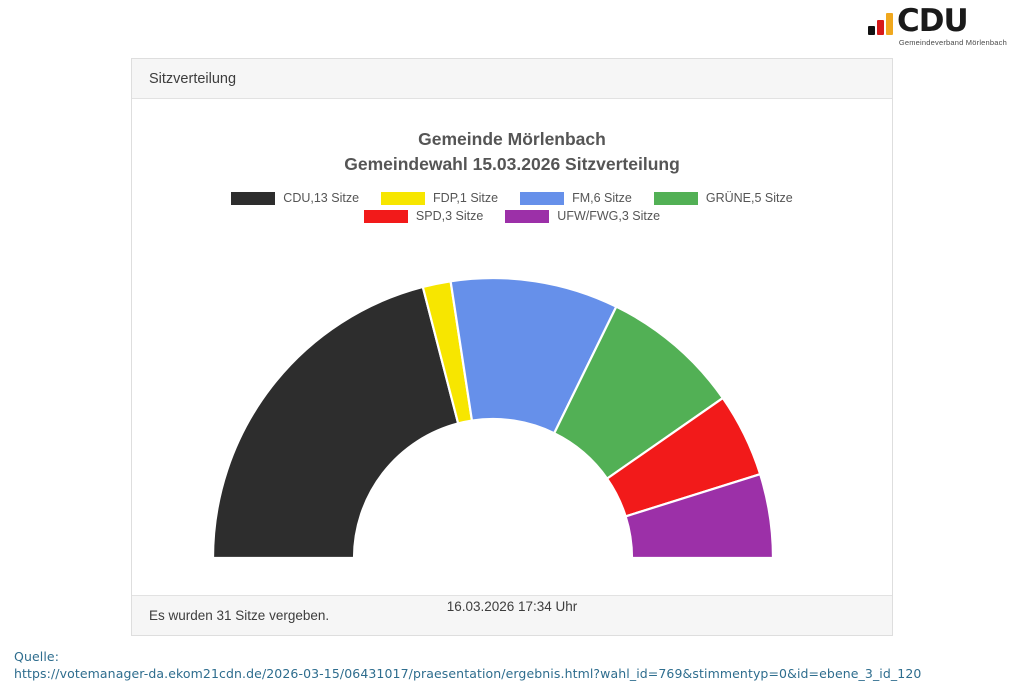  What do you see at coordinates (749, 198) in the screenshot?
I see `legend-label: GRÜNE,5 Sitze` at bounding box center [749, 198].